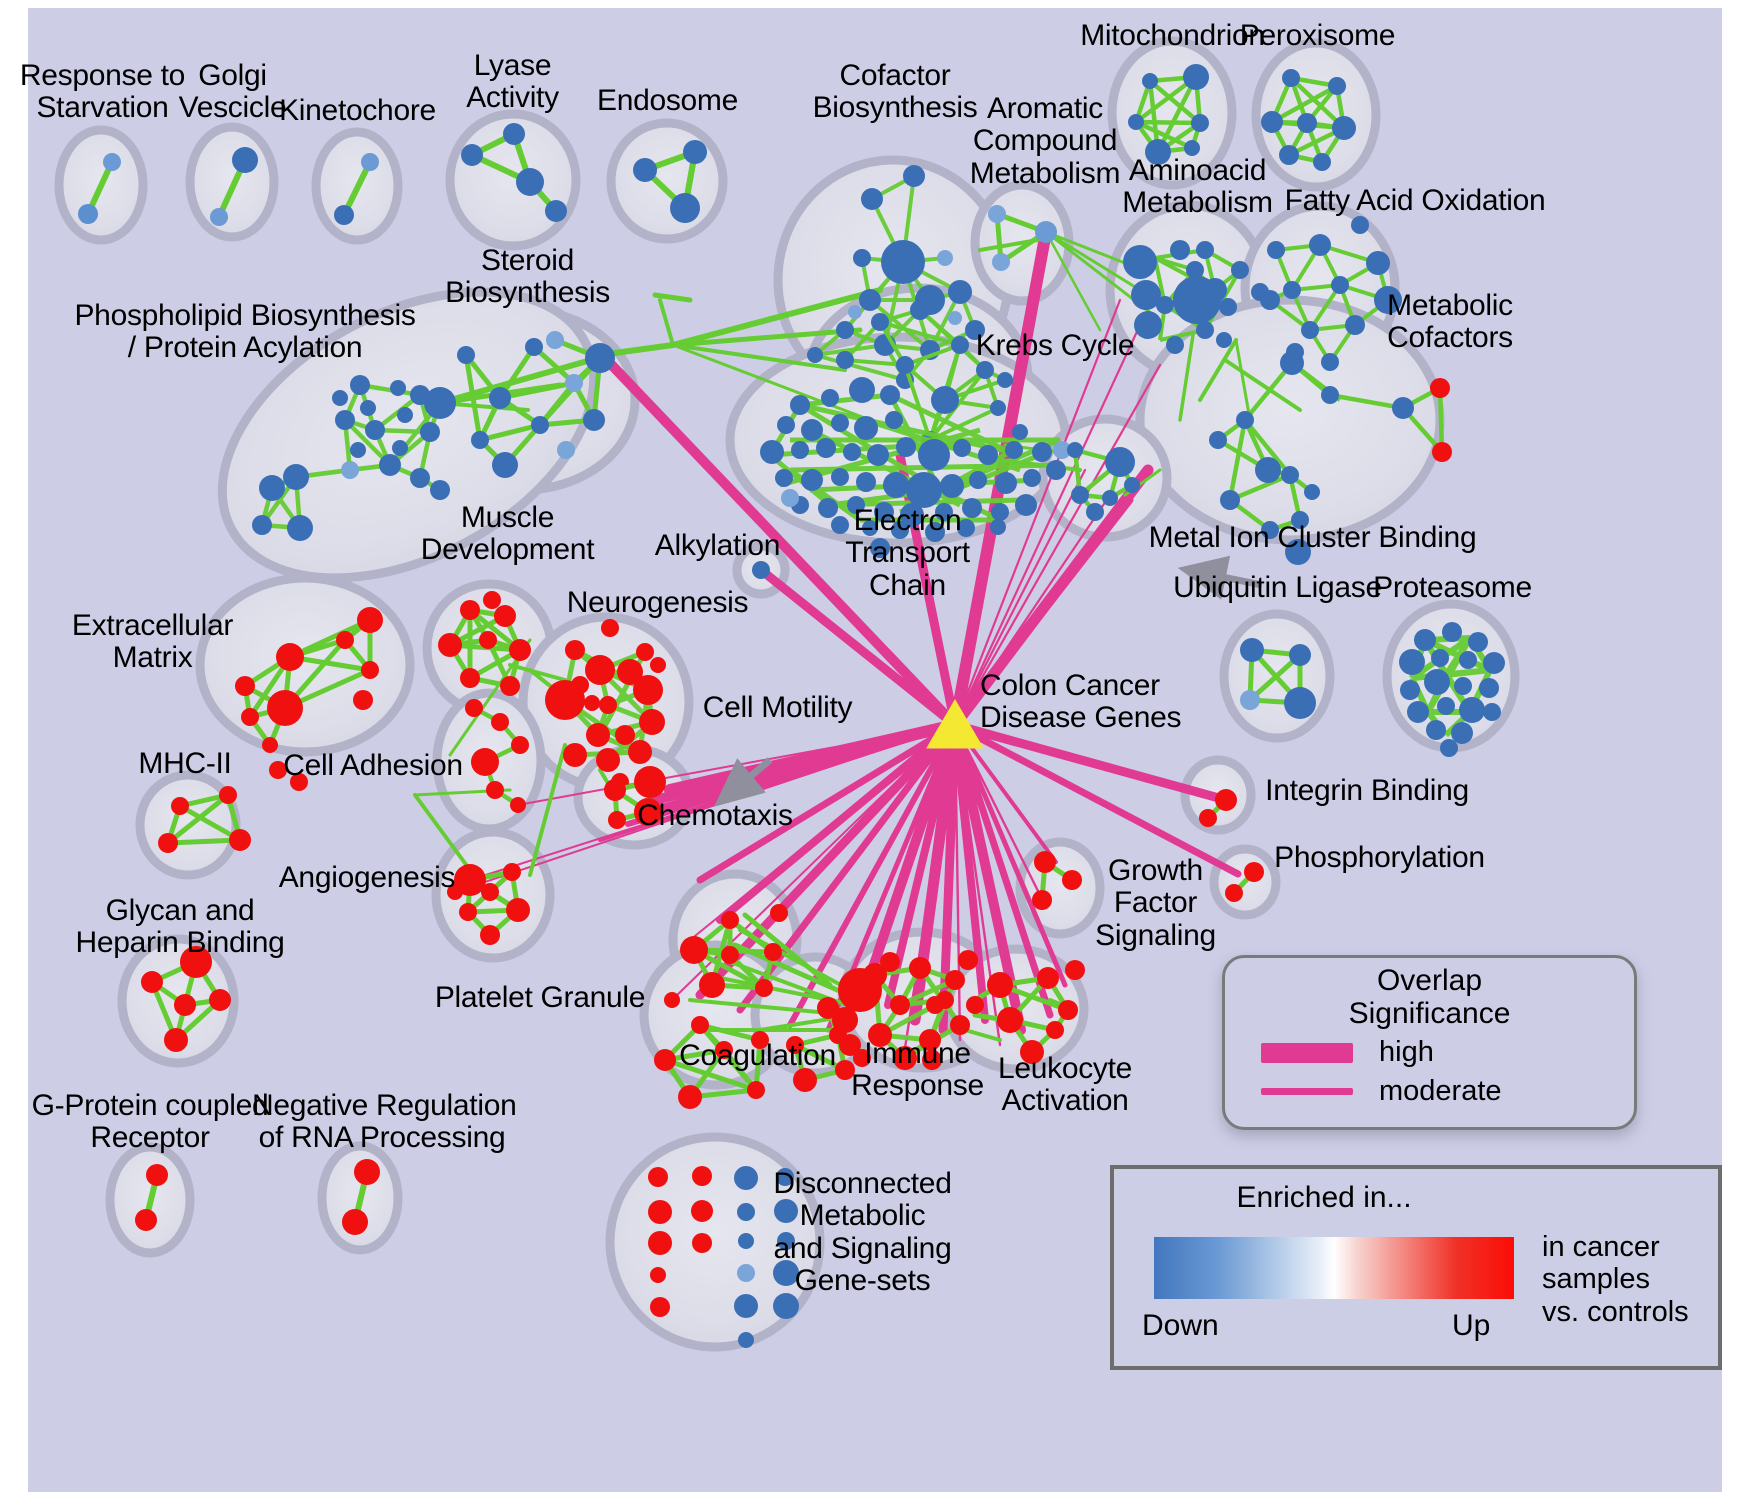 This screenshot has height=1507, width=1750. Describe the element at coordinates (1471, 1325) in the screenshot. I see `legend-label-up: Up` at that location.